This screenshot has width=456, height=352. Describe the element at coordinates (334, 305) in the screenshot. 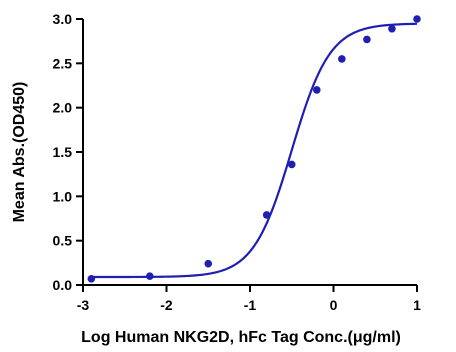

I see `x-tick-label: 0` at that location.